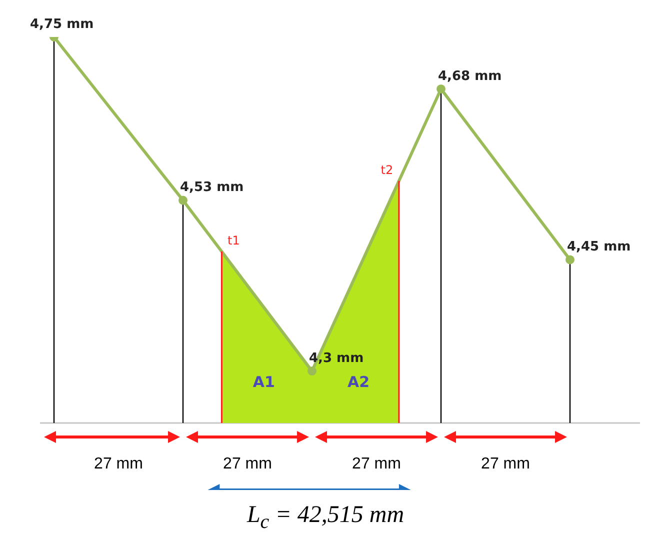  What do you see at coordinates (212, 188) in the screenshot?
I see `data-label: 4,53 mm` at bounding box center [212, 188].